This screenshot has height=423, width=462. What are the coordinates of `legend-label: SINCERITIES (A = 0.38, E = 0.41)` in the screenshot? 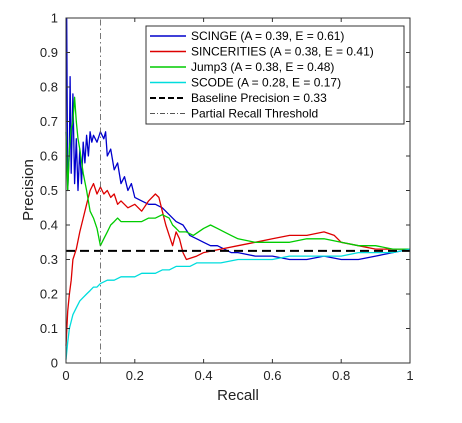 It's located at (282, 52).